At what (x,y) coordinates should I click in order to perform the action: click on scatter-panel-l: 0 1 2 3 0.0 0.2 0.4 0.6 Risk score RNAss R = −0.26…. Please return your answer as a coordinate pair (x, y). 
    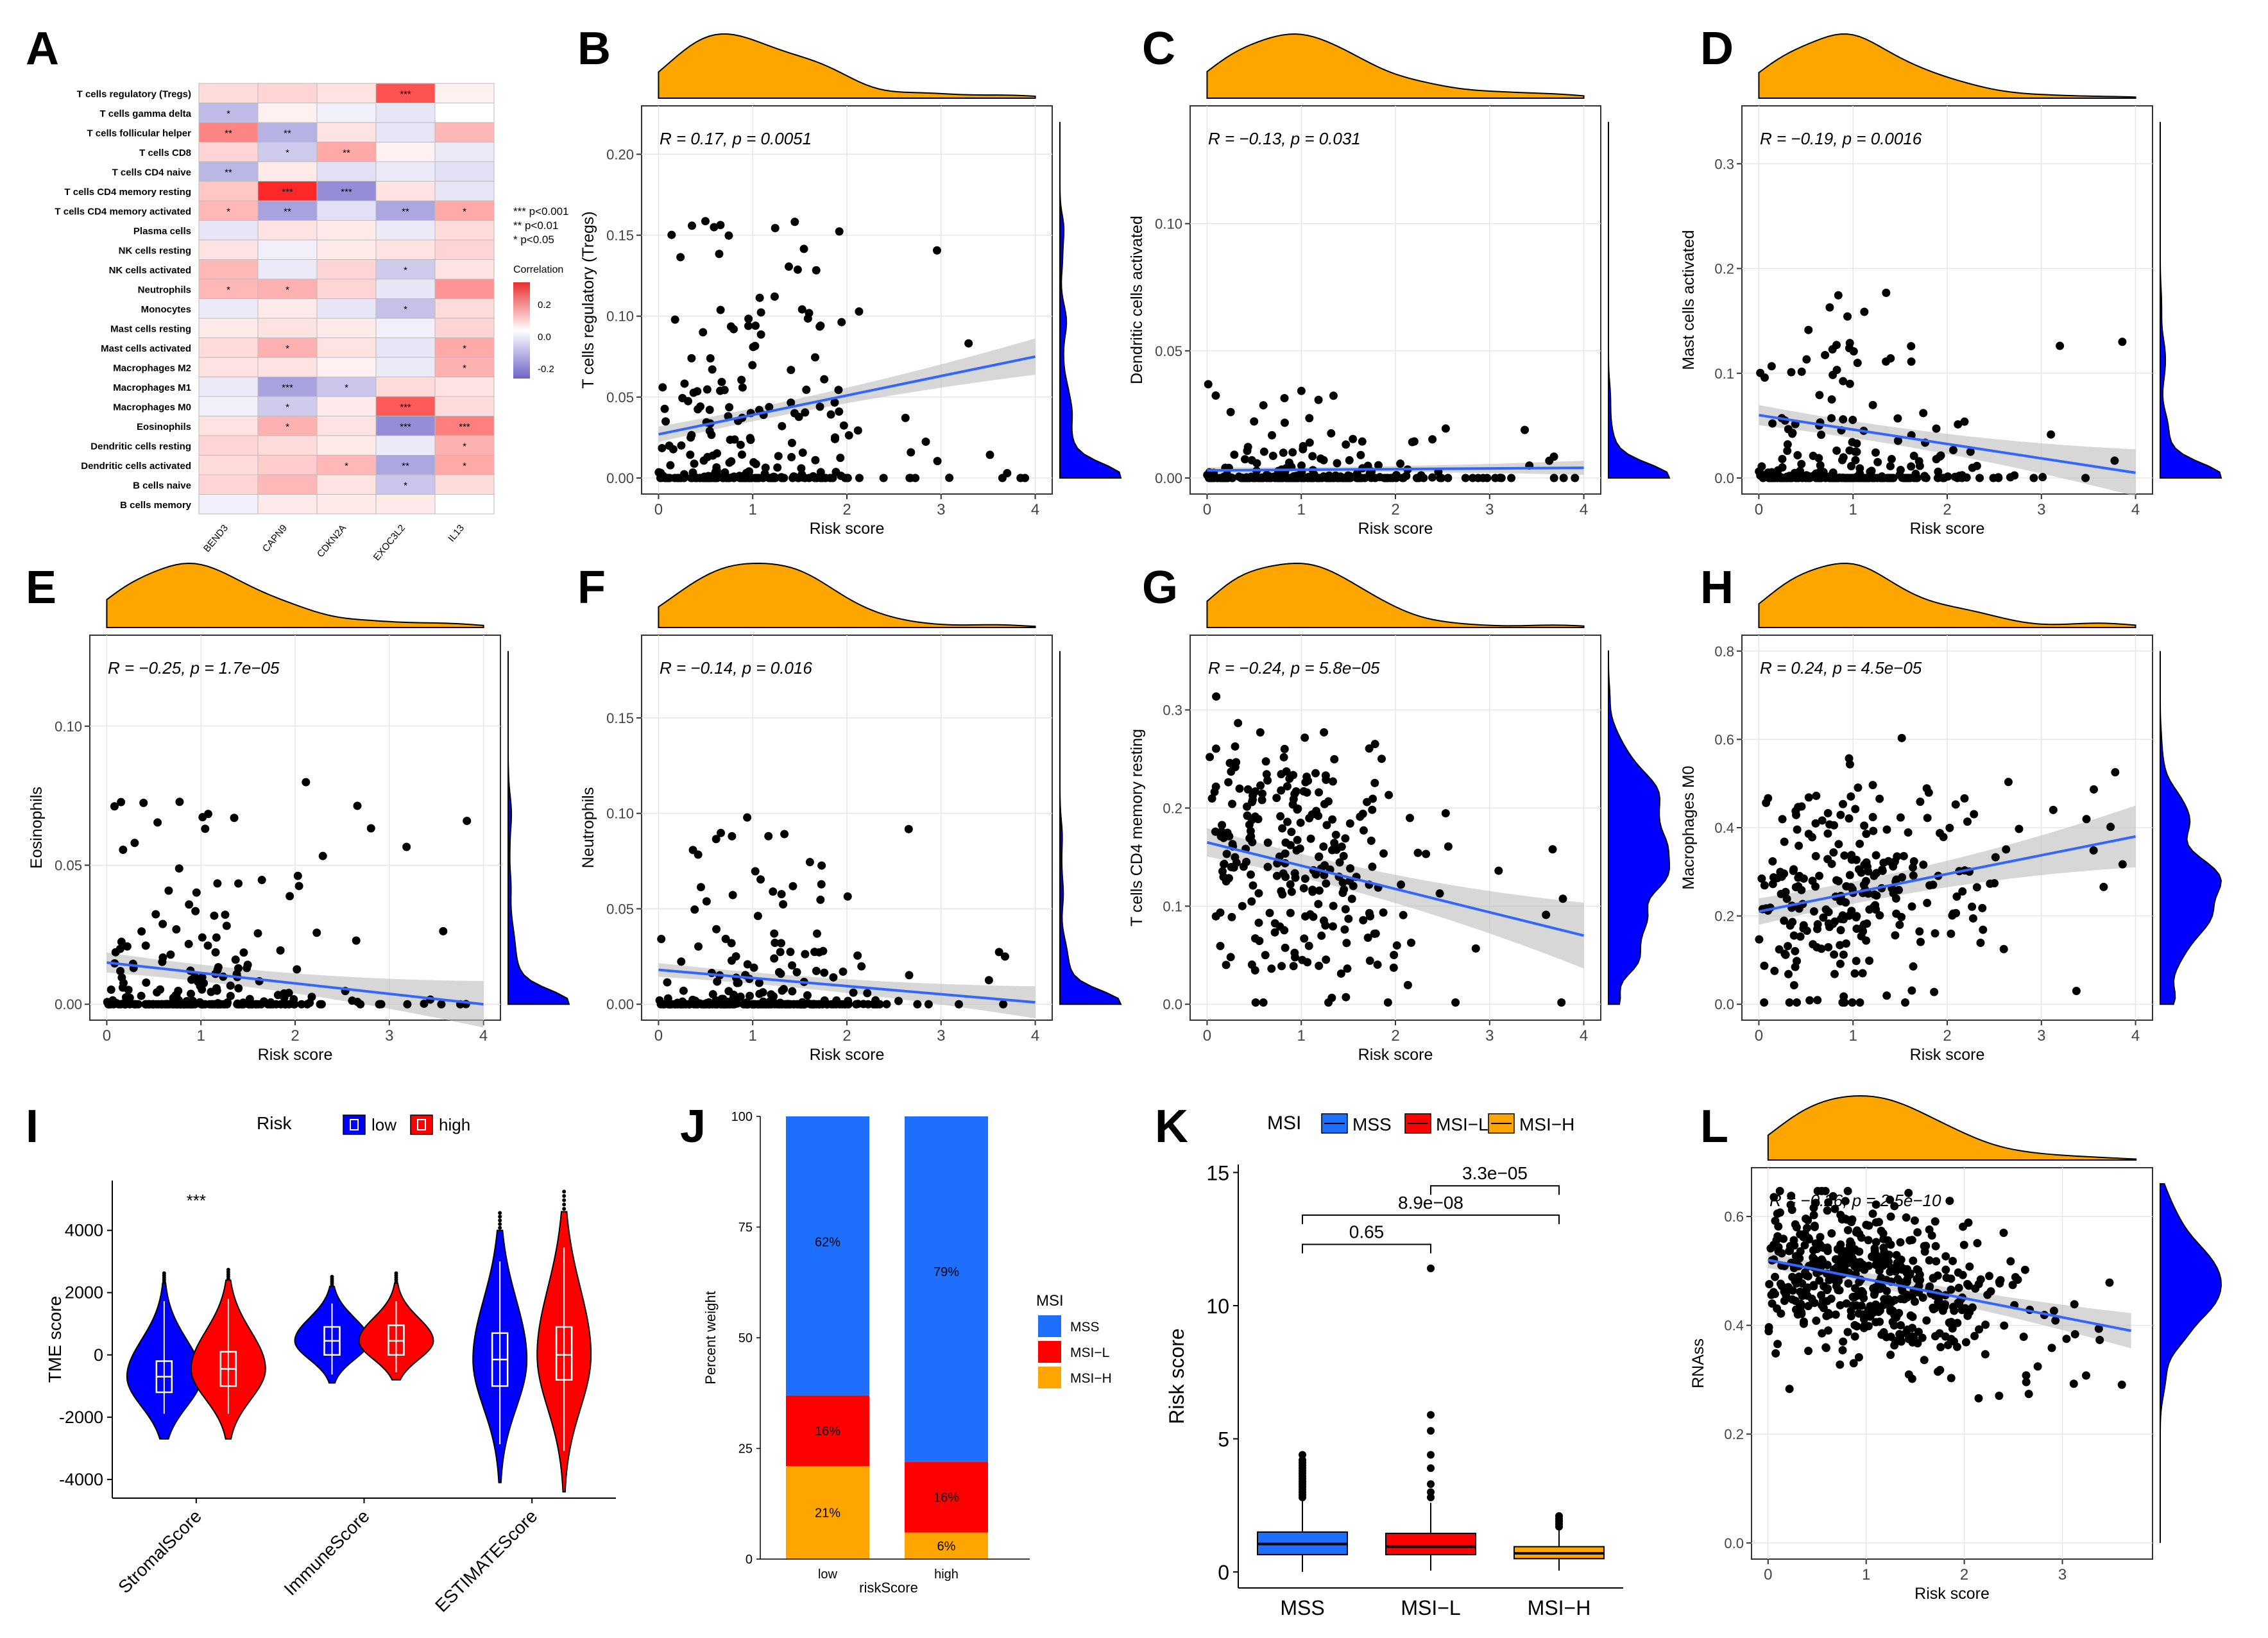
    Looking at the image, I should click on (1955, 1349).